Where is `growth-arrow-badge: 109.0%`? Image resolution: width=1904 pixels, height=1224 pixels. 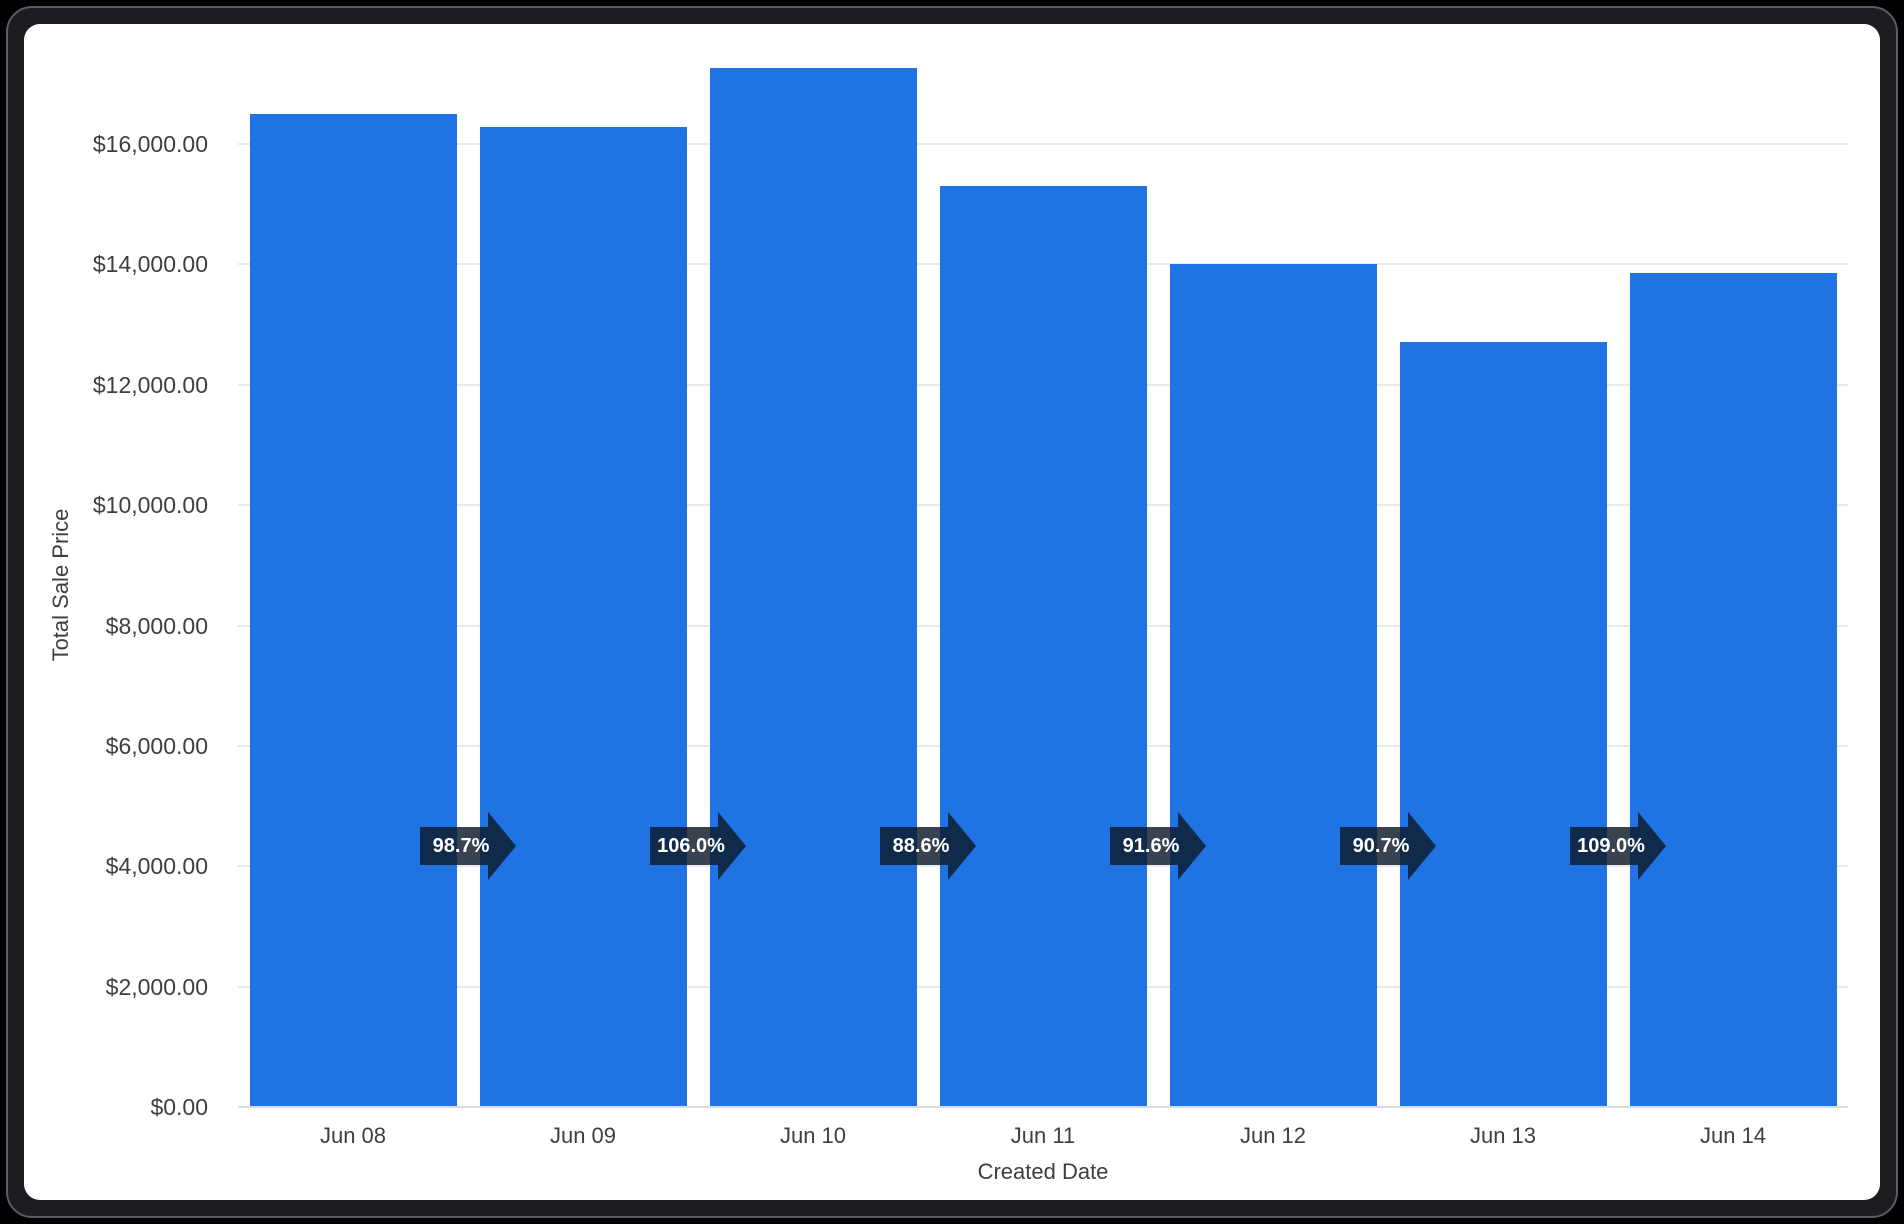
growth-arrow-badge: 109.0% is located at coordinates (1618, 846).